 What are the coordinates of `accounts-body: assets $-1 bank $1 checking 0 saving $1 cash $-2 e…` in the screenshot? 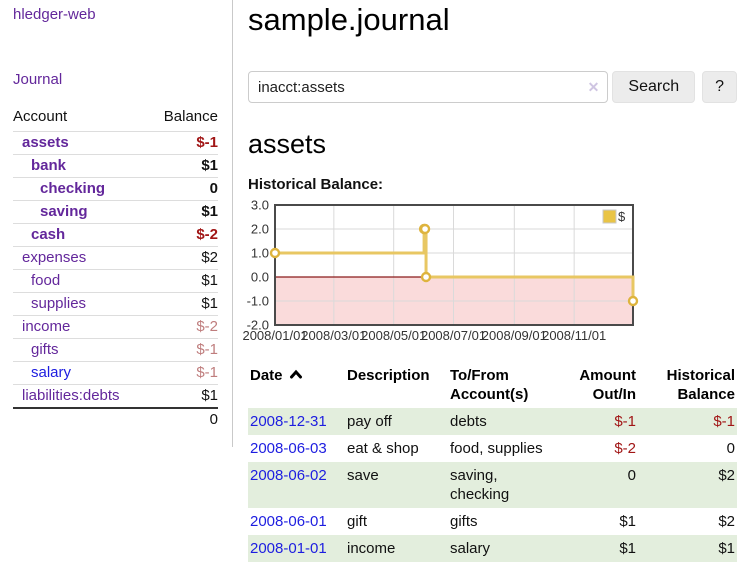 It's located at (115, 269).